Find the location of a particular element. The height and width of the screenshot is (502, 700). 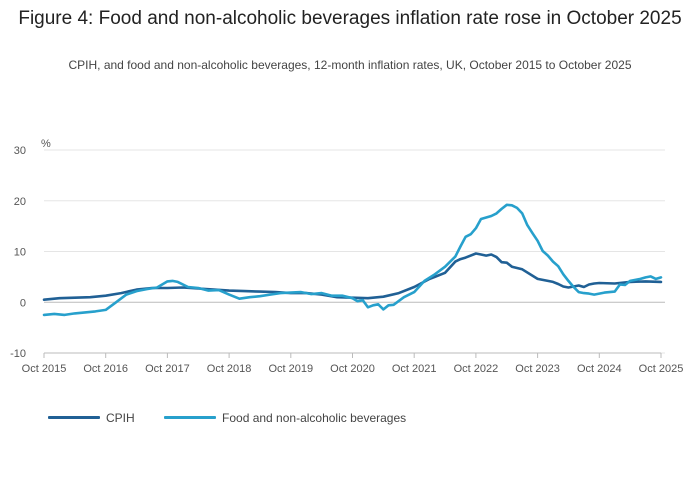

series-line-cpih is located at coordinates (352, 277).